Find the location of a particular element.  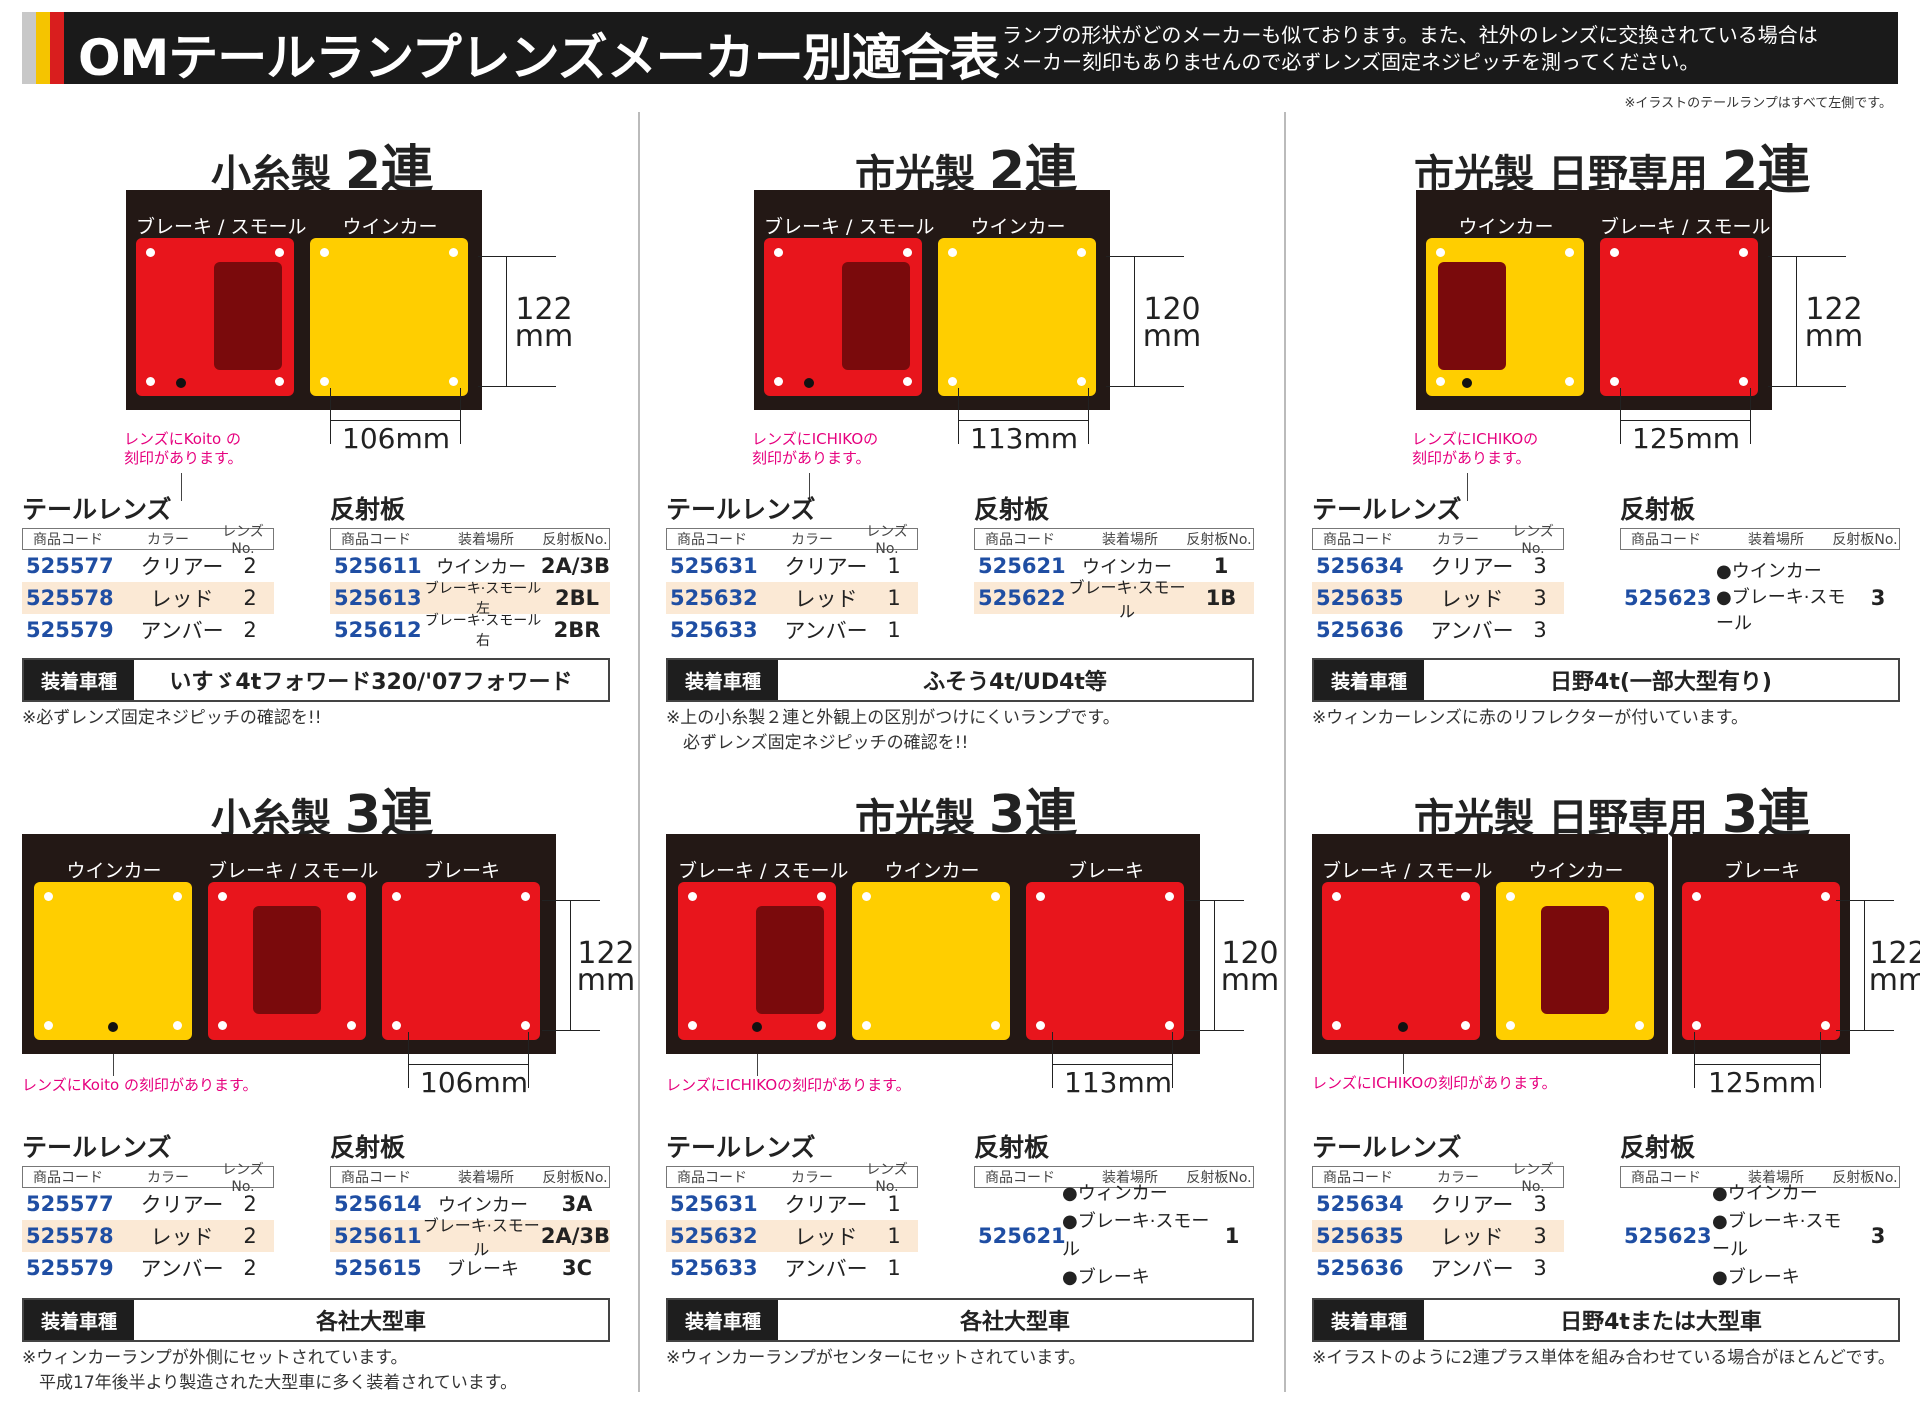

lamp-panel-single: ブレーキ is located at coordinates (1761, 944).